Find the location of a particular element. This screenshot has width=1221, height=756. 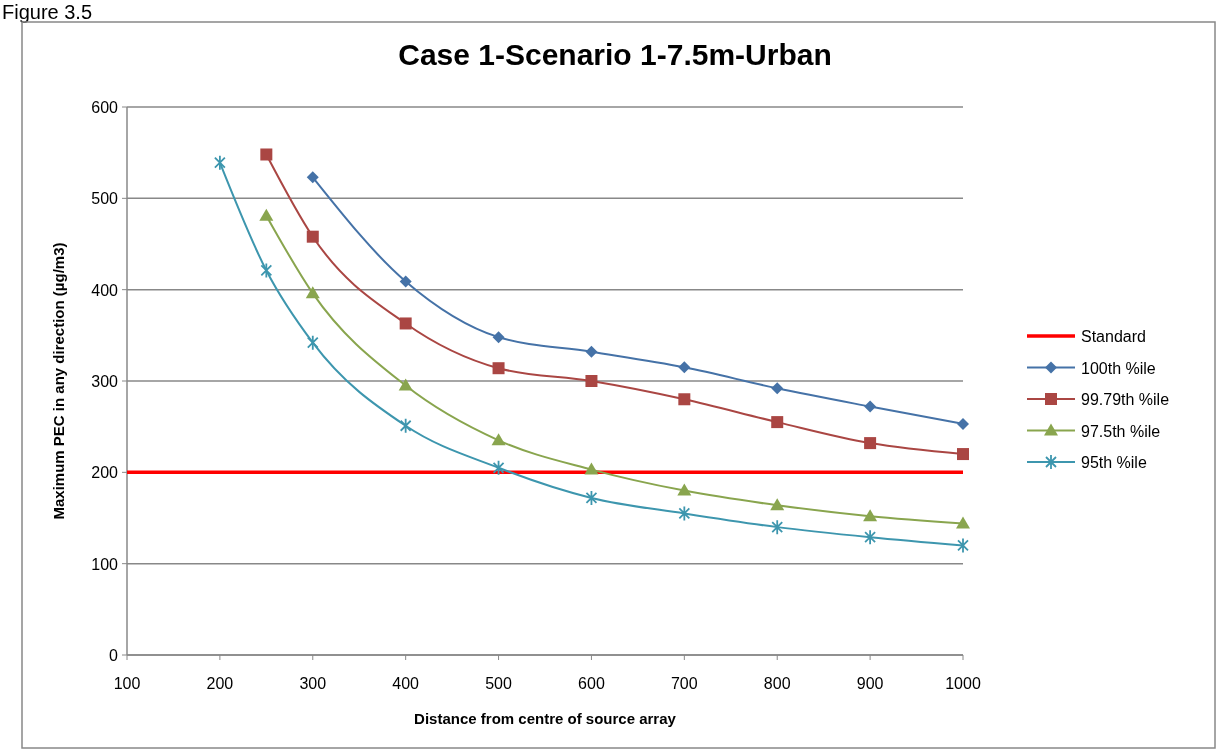

legend-label: 95th %ile is located at coordinates (1114, 462).